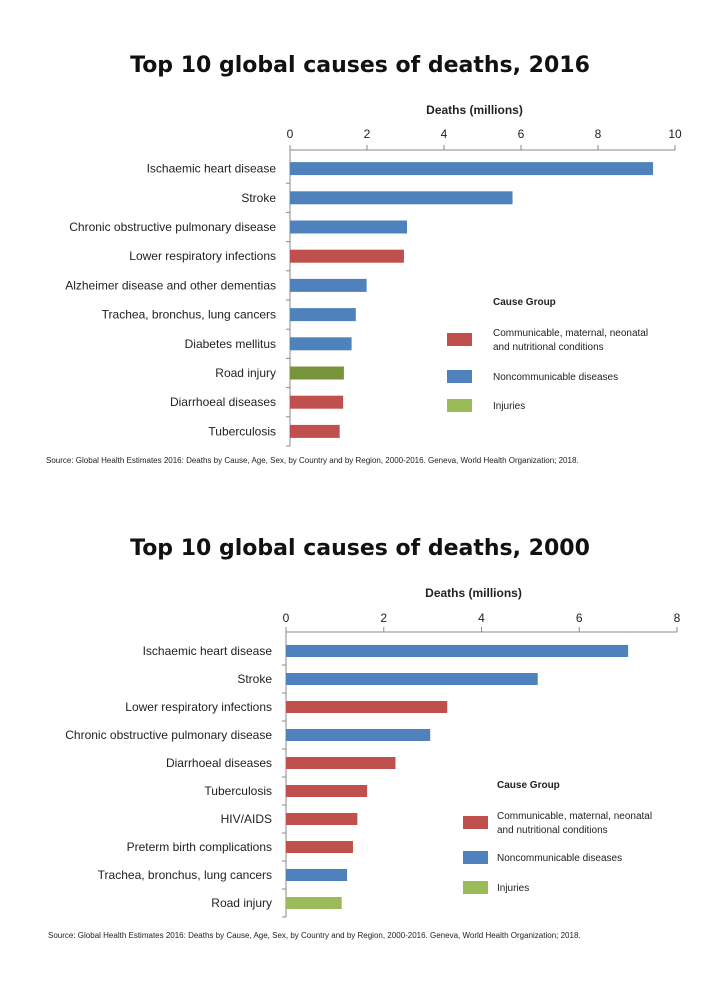  I want to click on x-tick-label-2016-2: 4, so click(444, 134).